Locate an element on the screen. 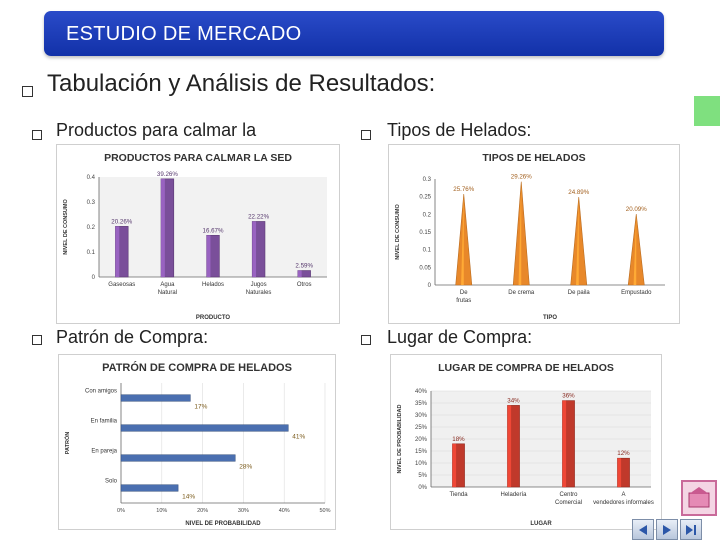 The width and height of the screenshot is (720, 540). x-tick-label: Tienda is located at coordinates (458, 495).